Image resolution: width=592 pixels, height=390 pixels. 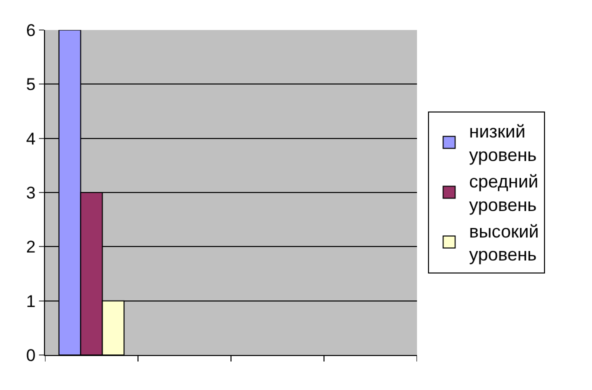 I want to click on y-tick-label: 5, so click(x=31, y=84).